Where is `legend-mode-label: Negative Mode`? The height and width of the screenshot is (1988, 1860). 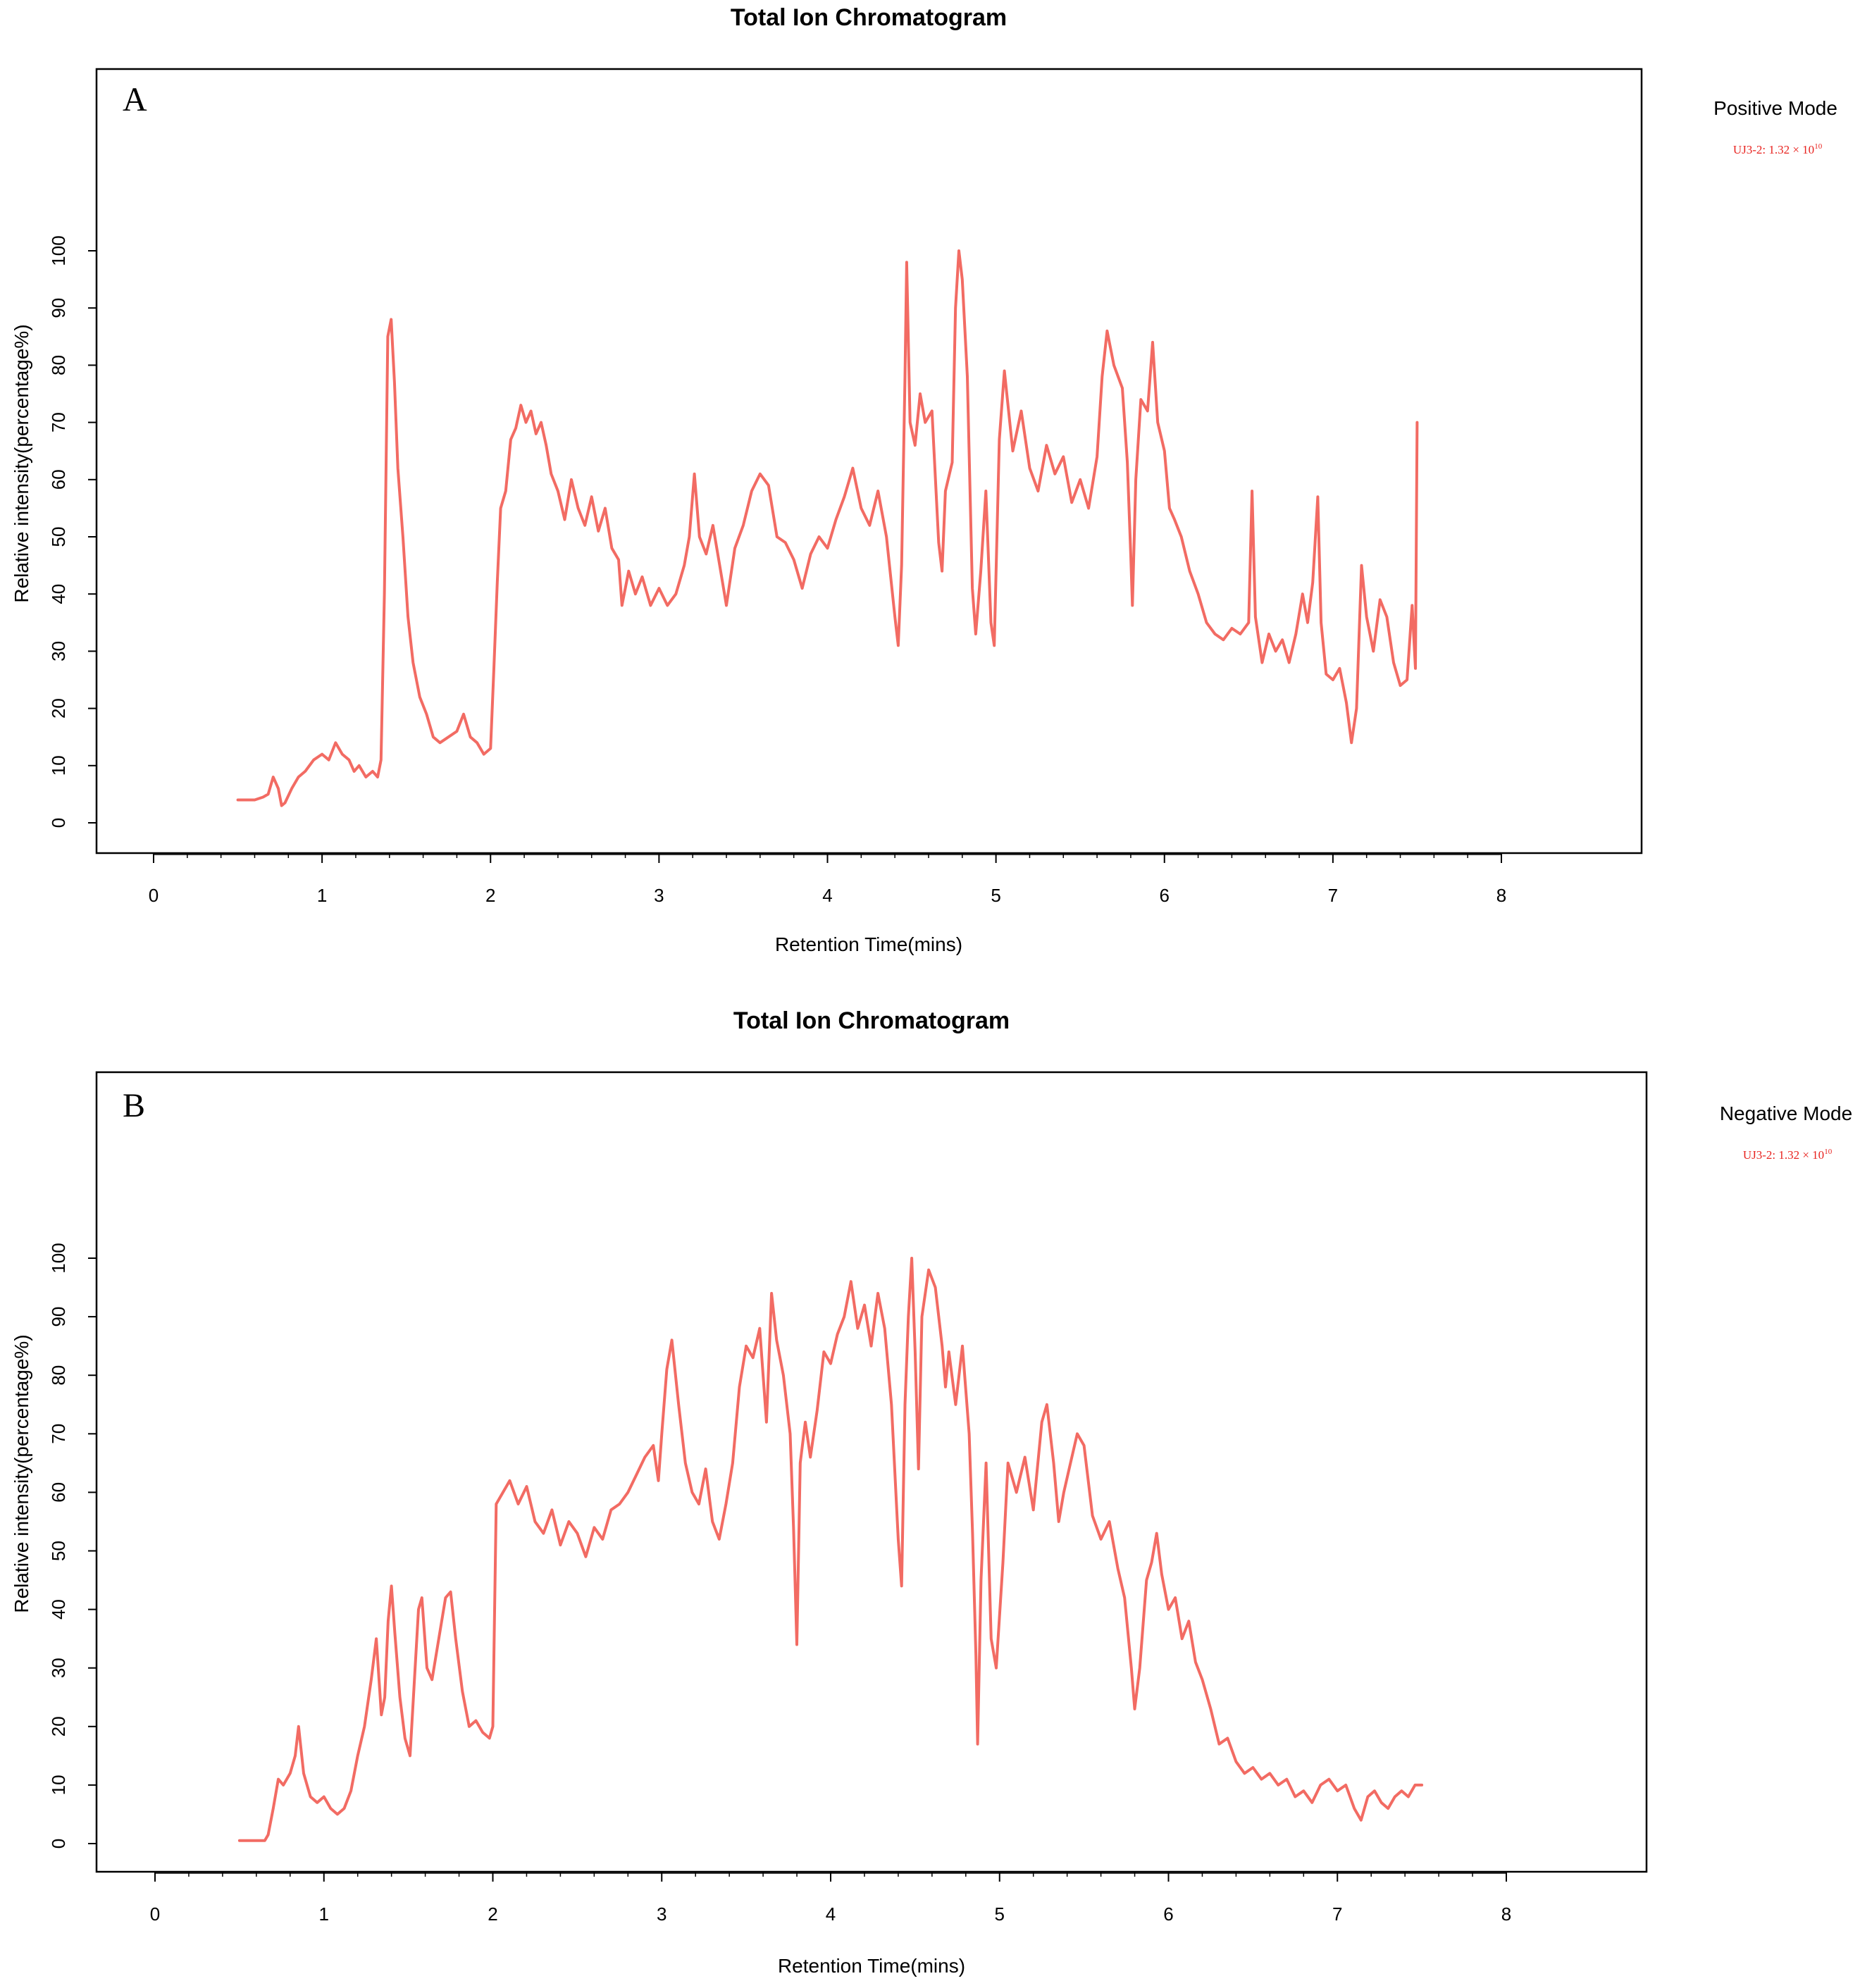
legend-mode-label: Negative Mode is located at coordinates (1786, 1113).